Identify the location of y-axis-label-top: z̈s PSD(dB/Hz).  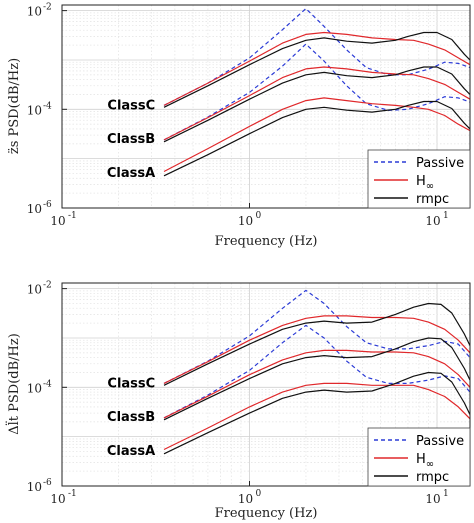
(14, 106).